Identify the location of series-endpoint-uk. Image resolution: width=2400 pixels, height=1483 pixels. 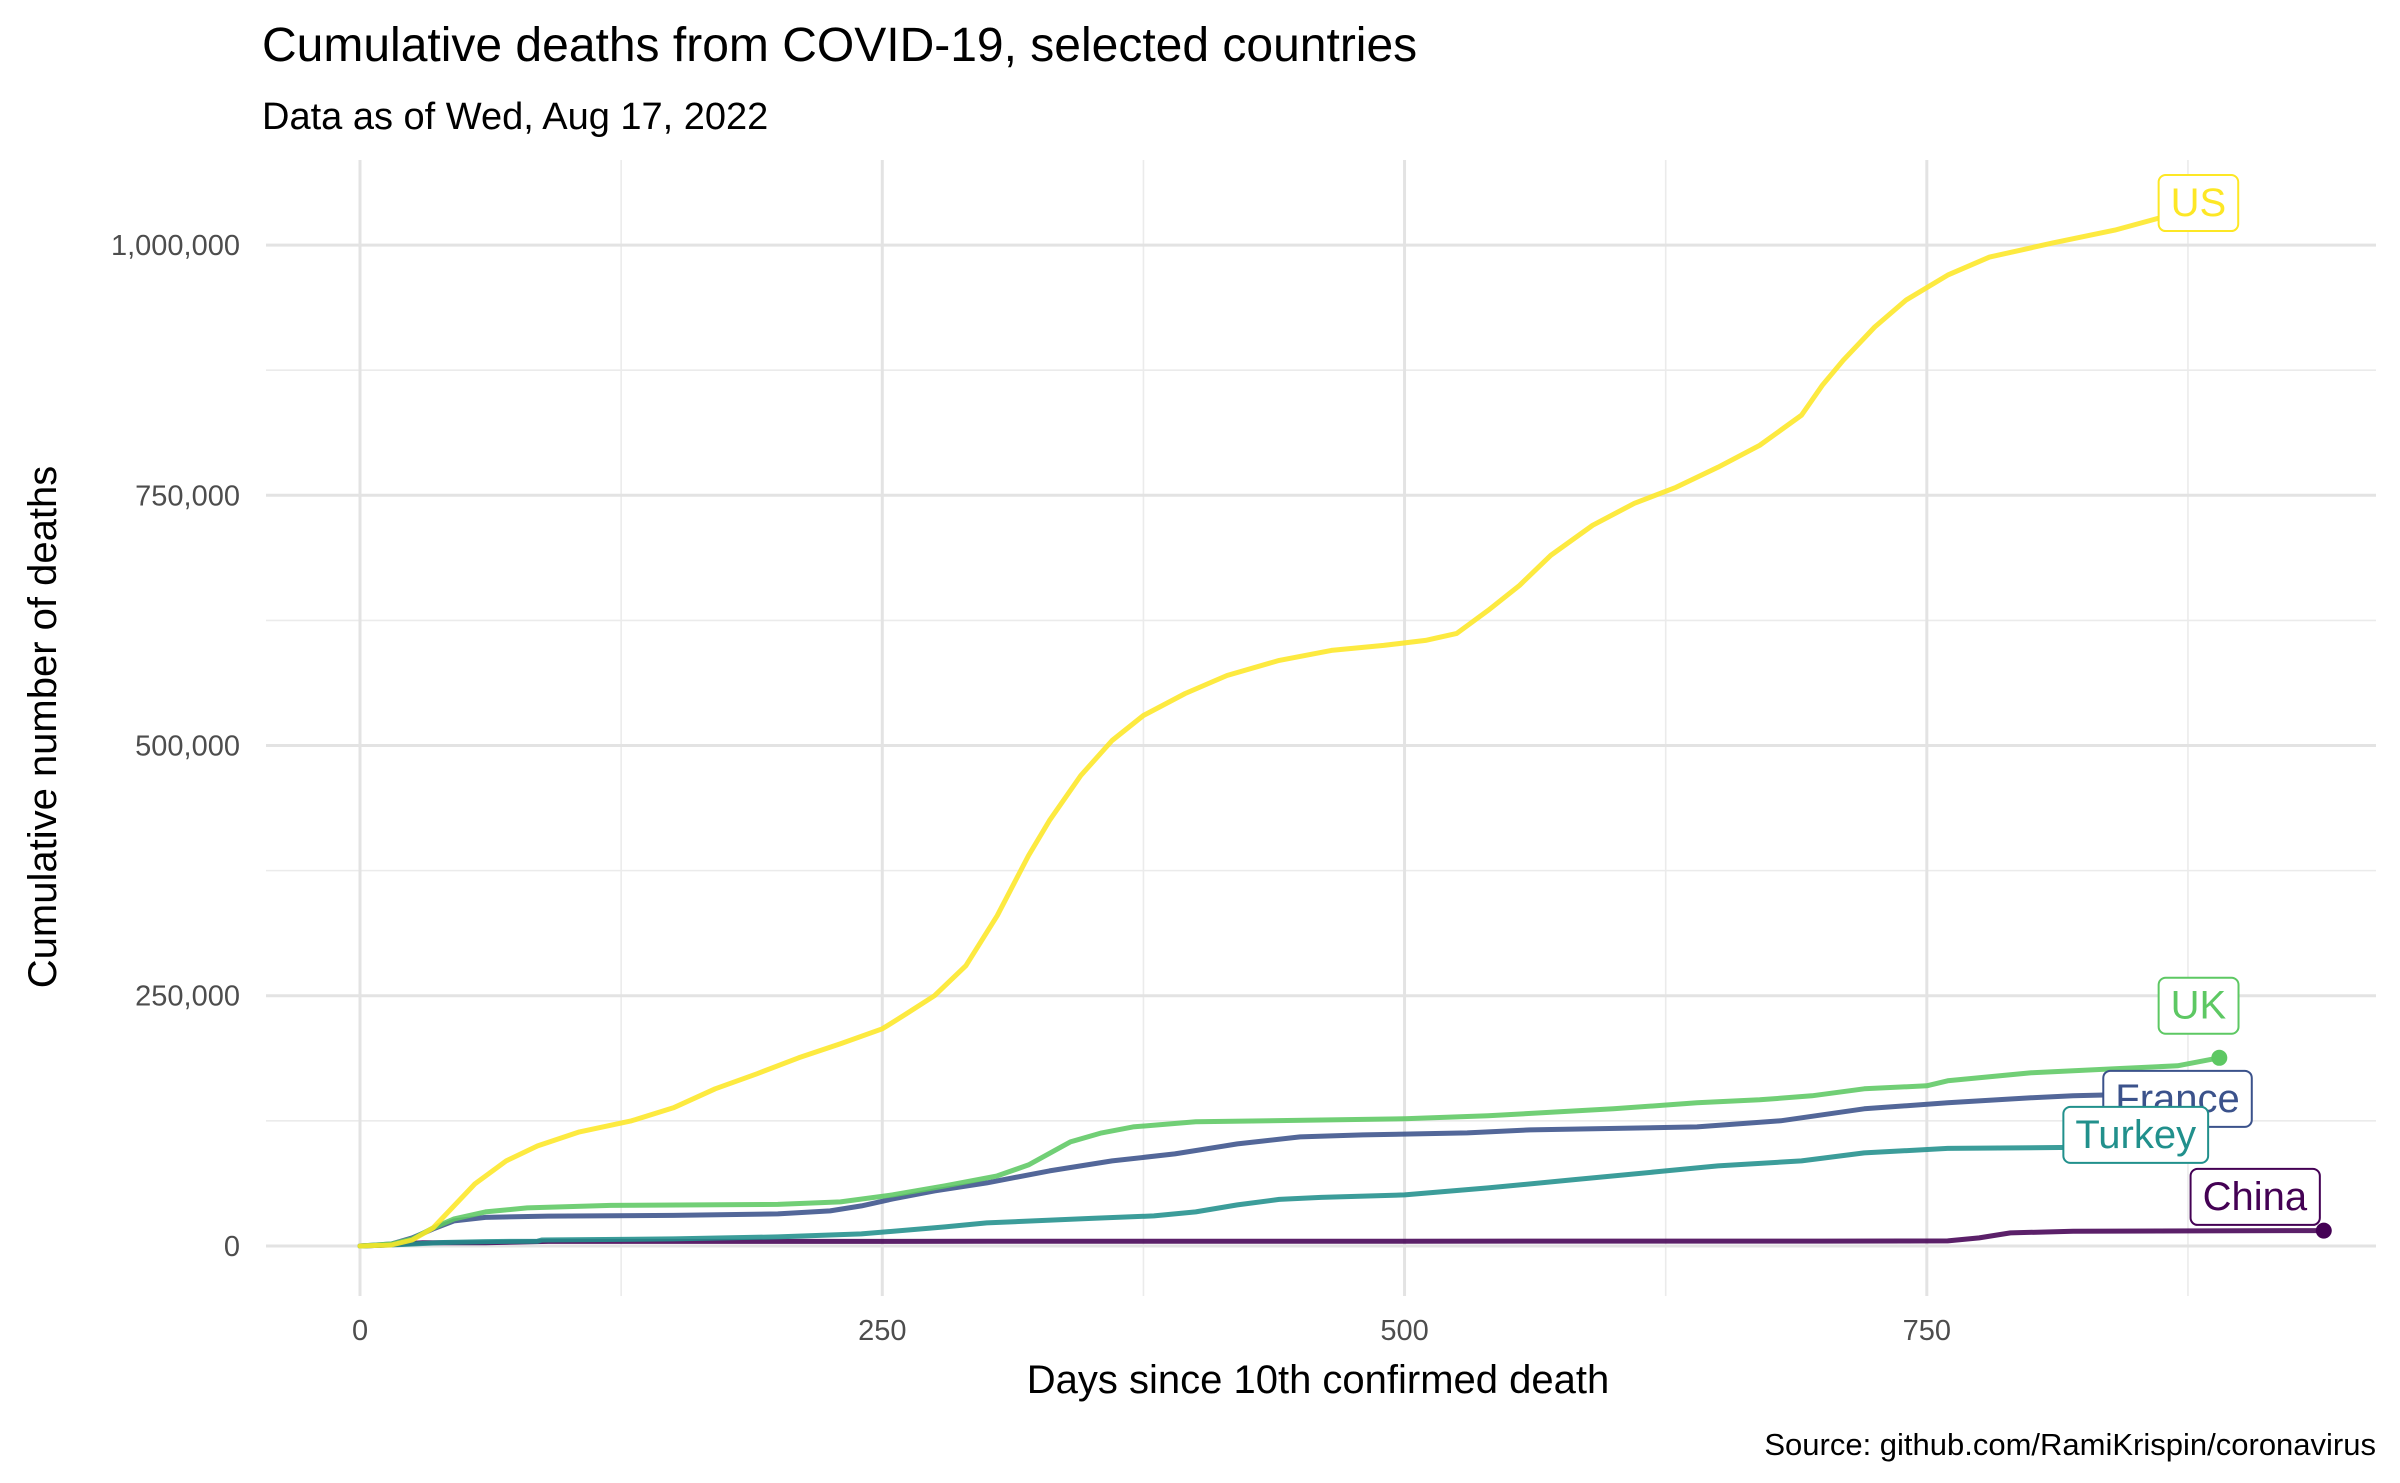
(2219, 1057).